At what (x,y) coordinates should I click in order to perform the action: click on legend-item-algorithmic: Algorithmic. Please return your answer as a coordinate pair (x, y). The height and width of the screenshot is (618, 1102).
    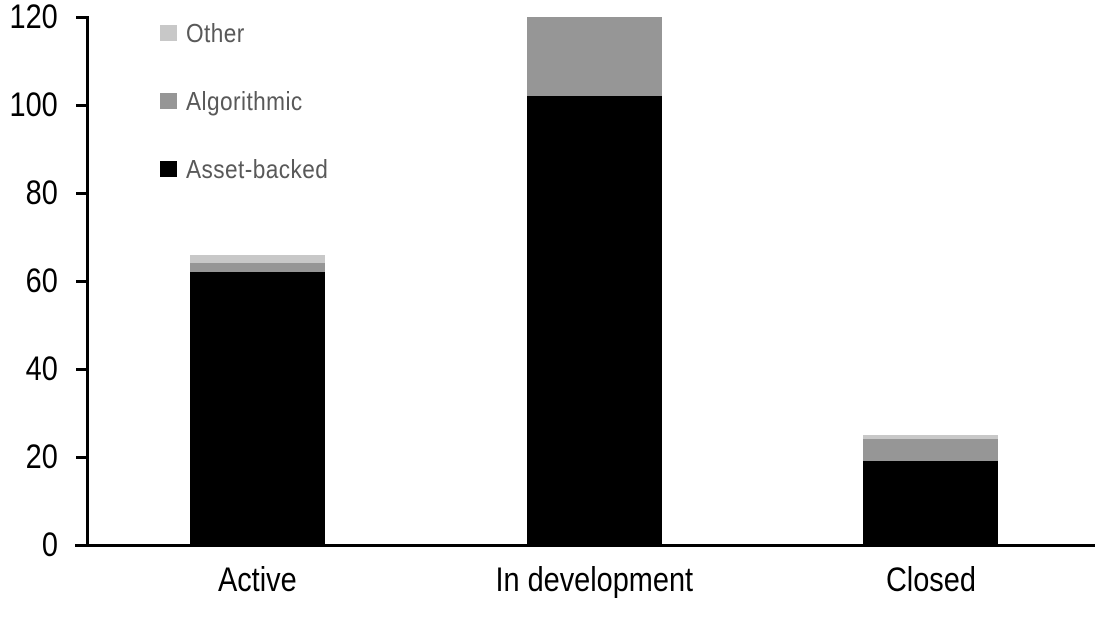
    Looking at the image, I should click on (240, 100).